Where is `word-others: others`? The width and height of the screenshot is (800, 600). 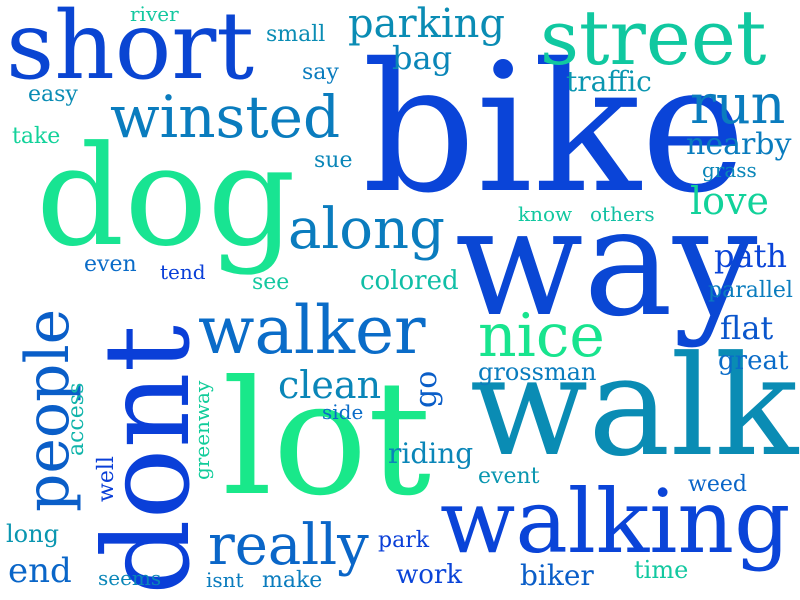 word-others: others is located at coordinates (622, 214).